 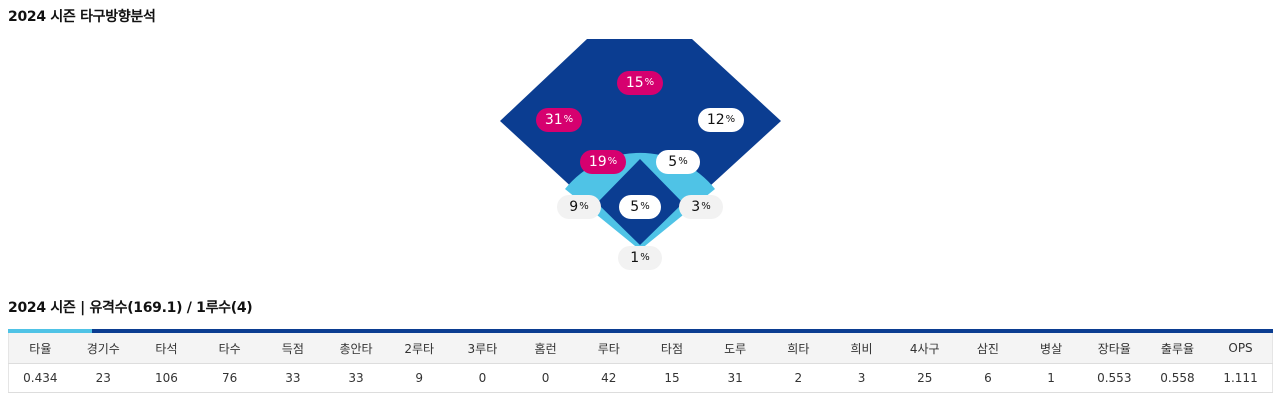 What do you see at coordinates (861, 378) in the screenshot?
I see `value-sf: 3` at bounding box center [861, 378].